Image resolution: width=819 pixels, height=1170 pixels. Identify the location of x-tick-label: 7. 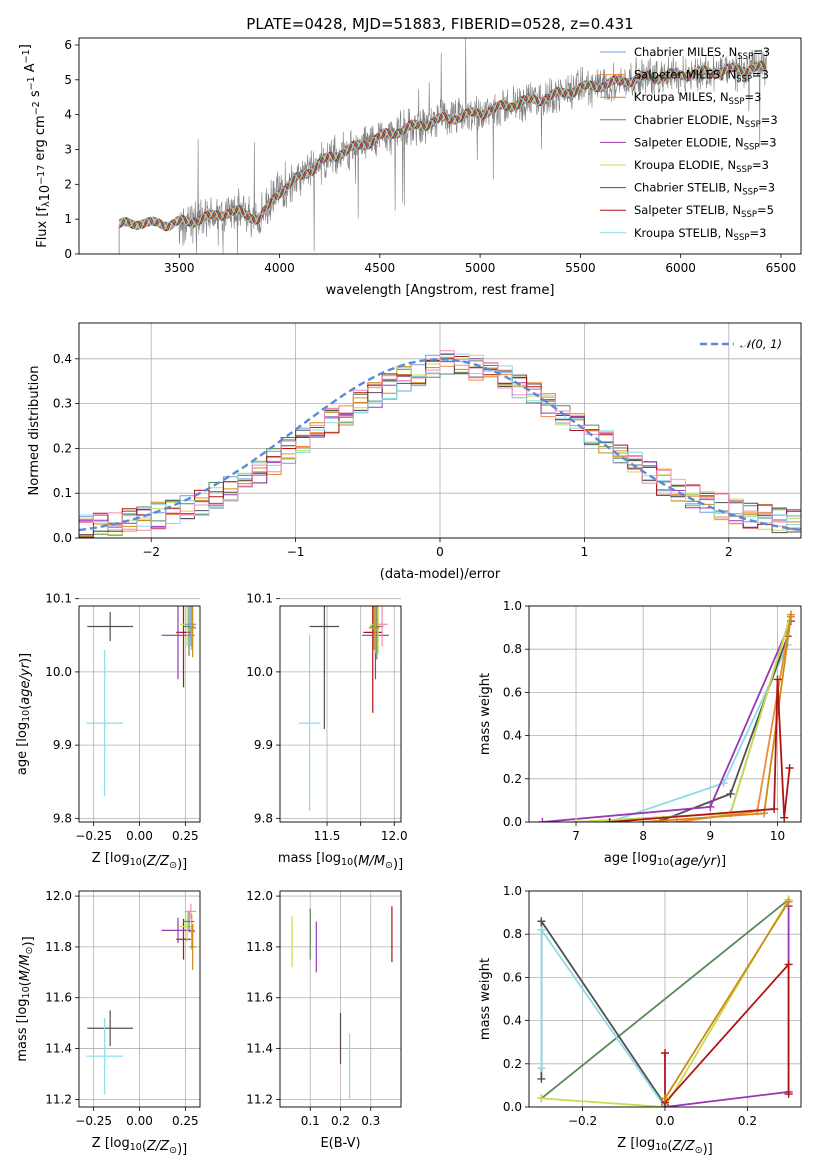
(576, 836).